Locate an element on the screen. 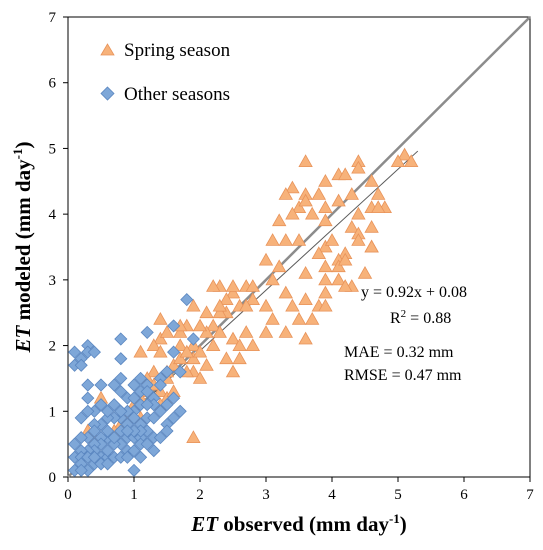  r-squared-sup: 2 is located at coordinates (404, 314).